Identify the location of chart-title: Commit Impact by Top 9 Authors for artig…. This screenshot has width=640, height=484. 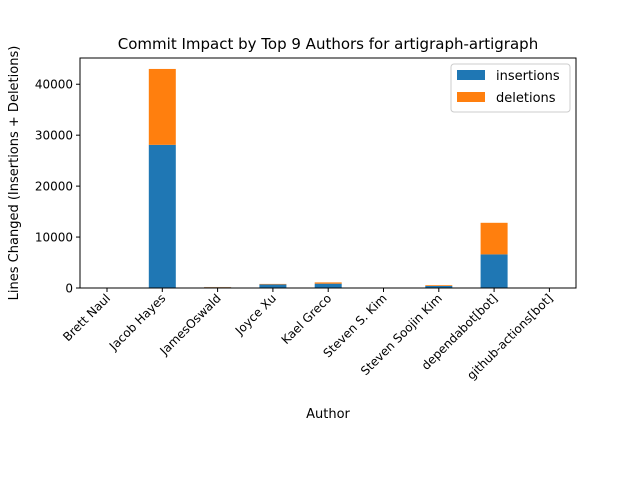
(328, 44).